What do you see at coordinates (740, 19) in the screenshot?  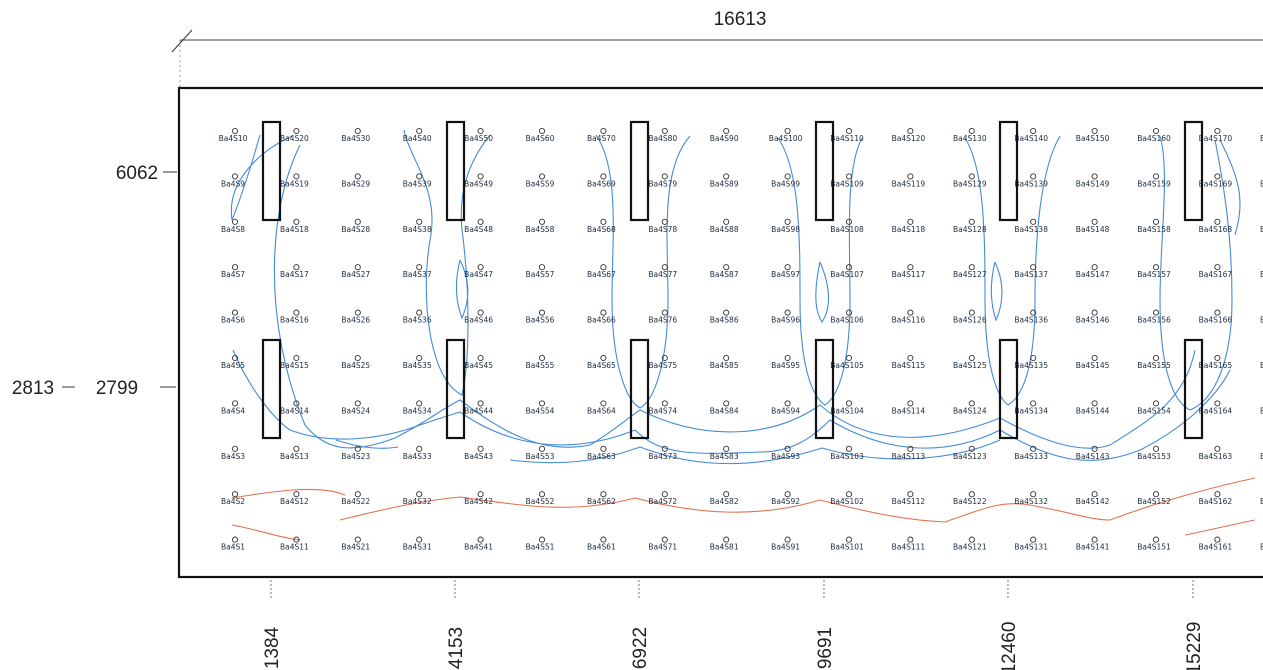 I see `overall-width-label: 16613` at bounding box center [740, 19].